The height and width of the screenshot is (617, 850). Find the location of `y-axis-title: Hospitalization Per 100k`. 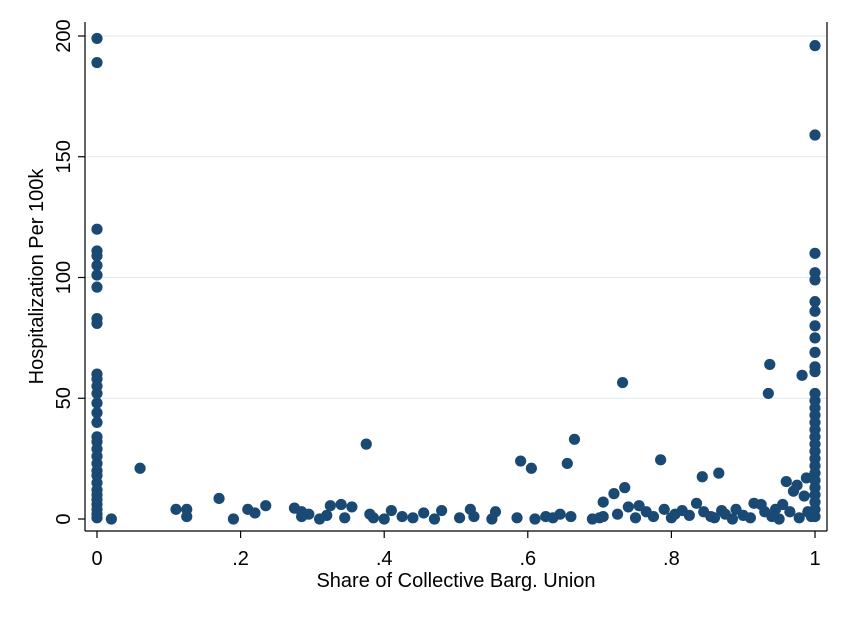

y-axis-title: Hospitalization Per 100k is located at coordinates (37, 276).